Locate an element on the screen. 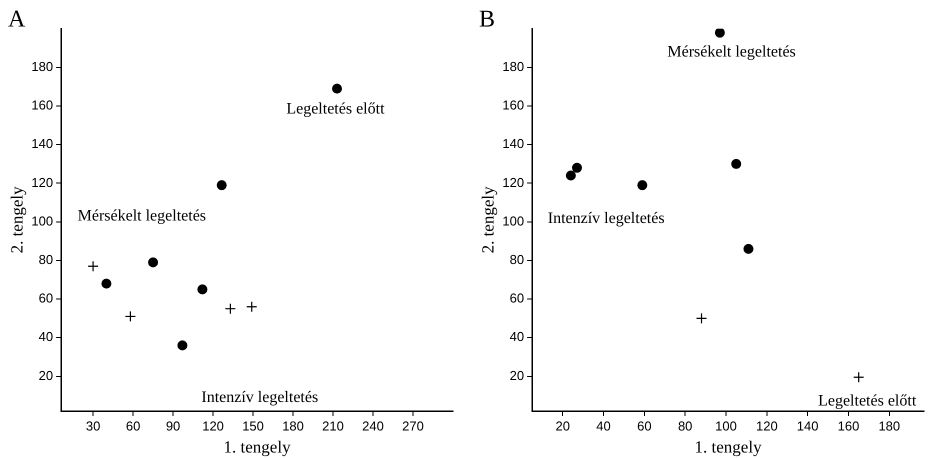 This screenshot has width=943, height=458. x-tick-label: 240 is located at coordinates (373, 426).